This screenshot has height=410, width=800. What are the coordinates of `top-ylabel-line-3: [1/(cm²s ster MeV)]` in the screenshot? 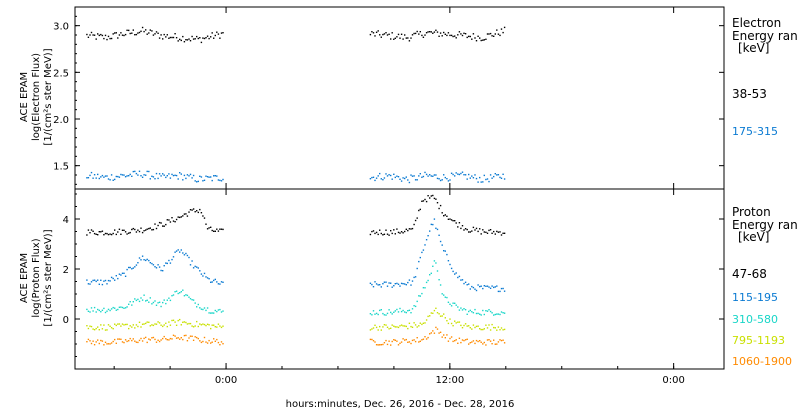 It's located at (48, 96).